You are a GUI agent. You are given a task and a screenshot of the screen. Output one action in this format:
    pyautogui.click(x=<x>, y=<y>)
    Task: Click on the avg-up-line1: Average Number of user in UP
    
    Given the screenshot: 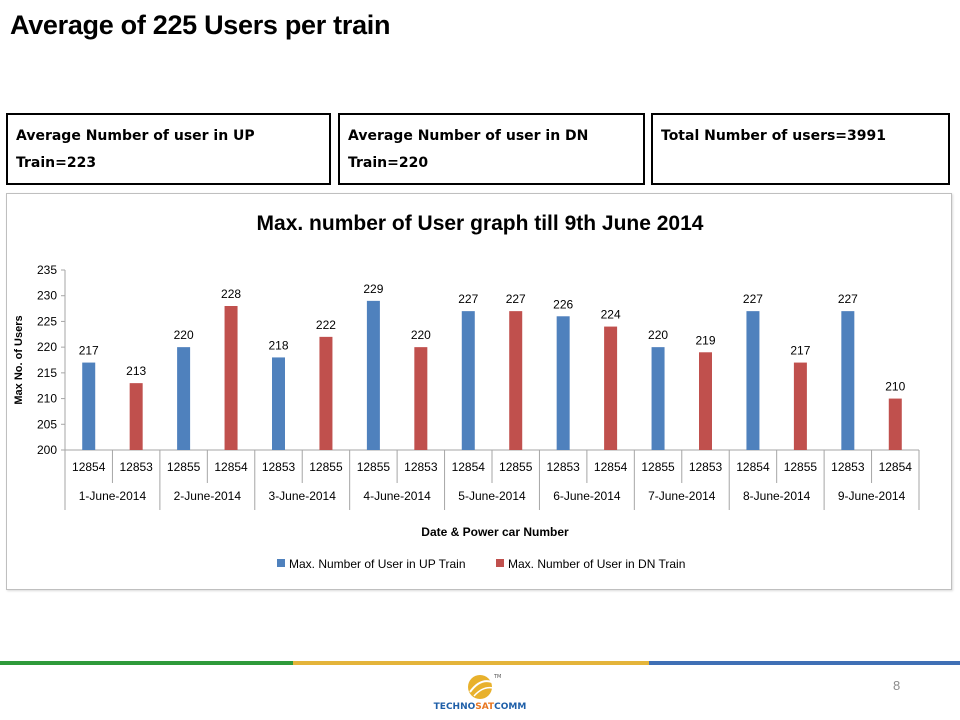 What is the action you would take?
    pyautogui.click(x=135, y=136)
    